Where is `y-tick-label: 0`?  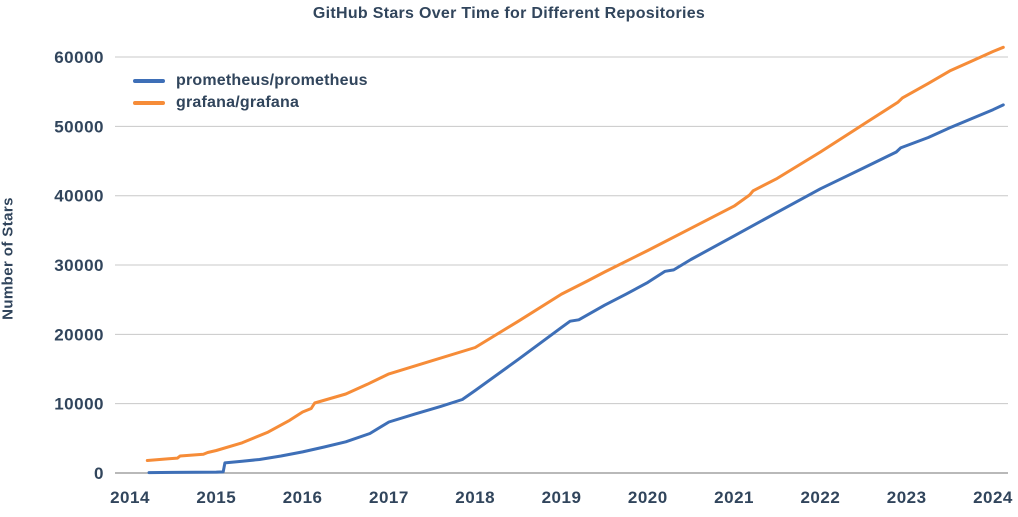
y-tick-label: 0 is located at coordinates (99, 473).